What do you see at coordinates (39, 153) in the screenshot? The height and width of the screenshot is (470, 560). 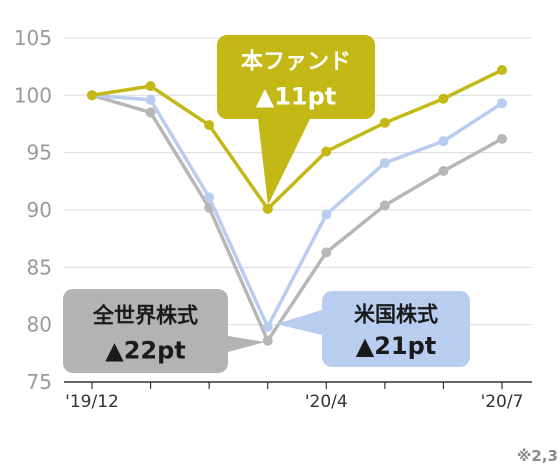 I see `y-tick-label-95: 95` at bounding box center [39, 153].